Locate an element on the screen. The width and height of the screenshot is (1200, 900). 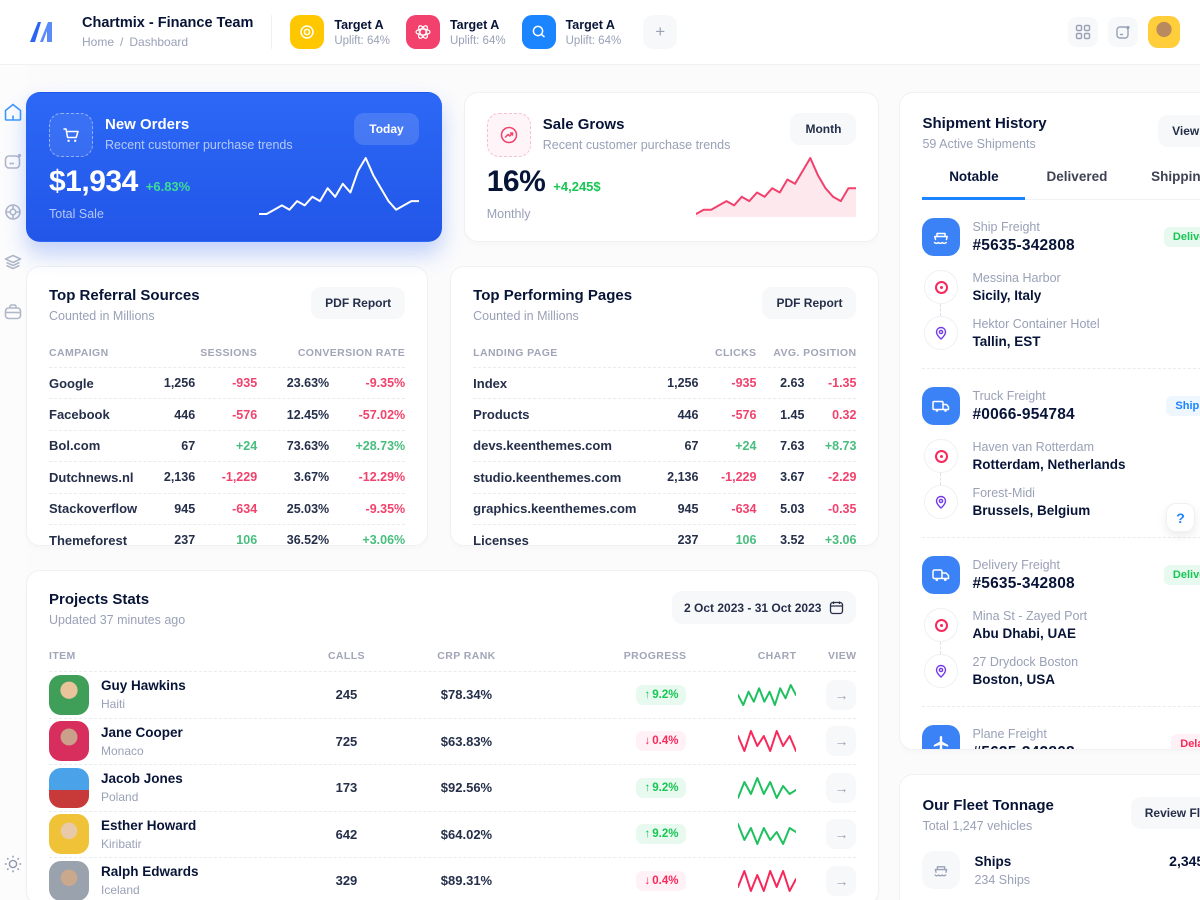
today-button: Today is located at coordinates (386, 129).